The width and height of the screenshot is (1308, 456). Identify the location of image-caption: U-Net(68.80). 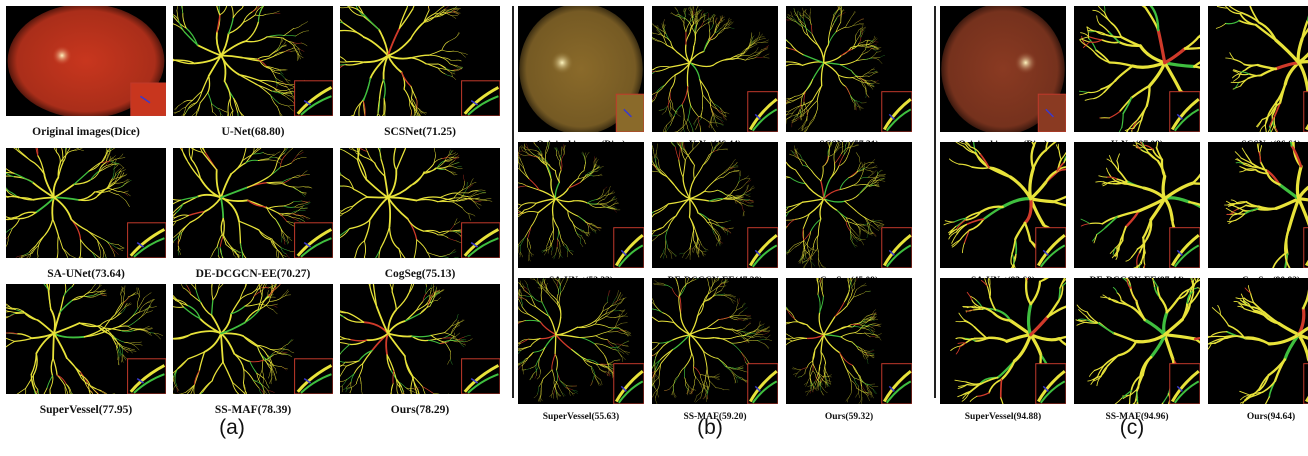
(253, 132).